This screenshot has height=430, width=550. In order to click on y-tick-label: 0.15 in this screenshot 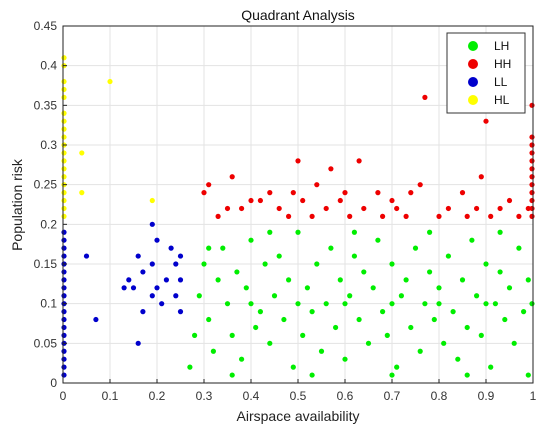, I will do `click(46, 264)`.